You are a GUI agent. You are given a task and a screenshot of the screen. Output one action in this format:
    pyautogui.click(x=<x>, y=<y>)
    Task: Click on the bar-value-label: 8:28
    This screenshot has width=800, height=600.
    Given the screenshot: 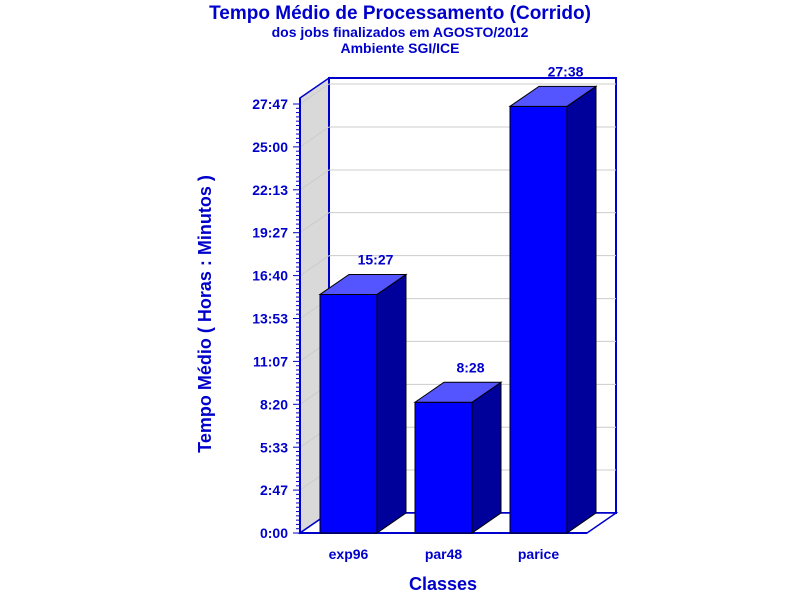 What is the action you would take?
    pyautogui.click(x=470, y=367)
    